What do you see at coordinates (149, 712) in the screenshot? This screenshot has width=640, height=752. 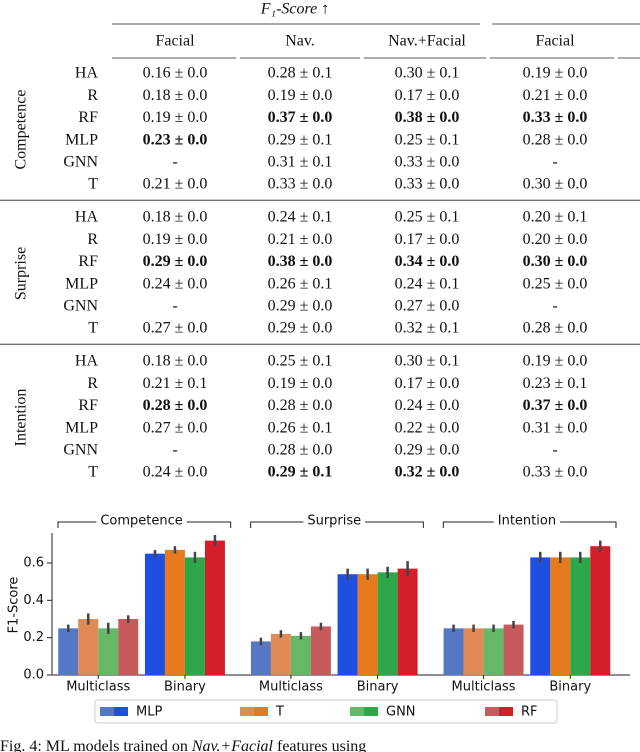 I see `legend-label: MLP` at bounding box center [149, 712].